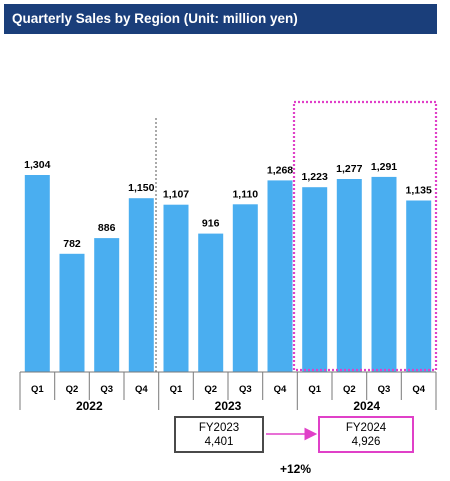 This screenshot has height=481, width=450. What do you see at coordinates (366, 442) in the screenshot?
I see `fy2024-value: 4,926` at bounding box center [366, 442].